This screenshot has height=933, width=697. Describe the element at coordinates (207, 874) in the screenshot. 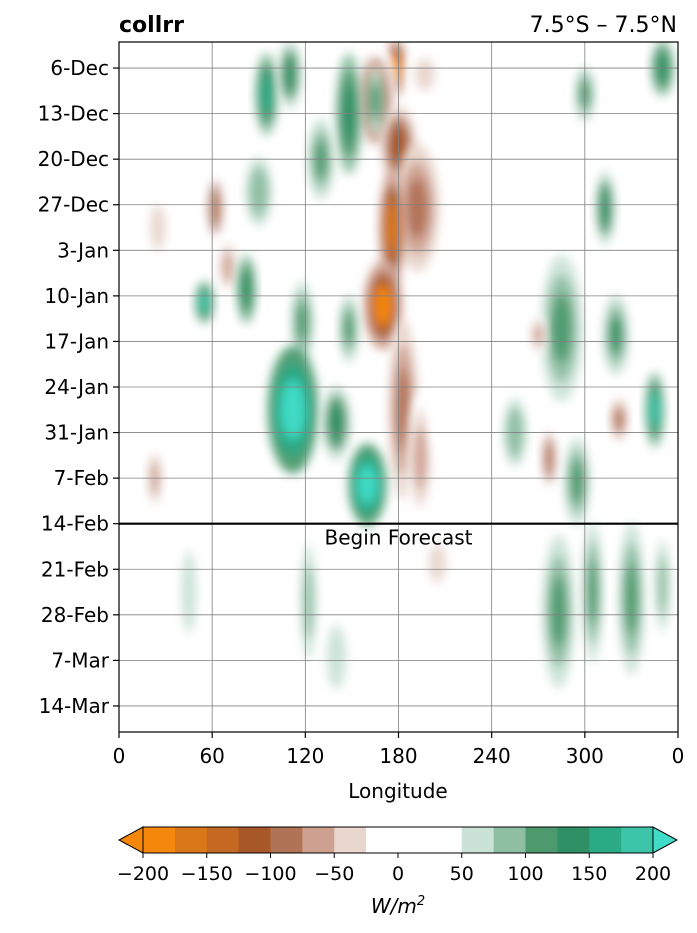

I see `colorbar-tick-label: −150` at that location.